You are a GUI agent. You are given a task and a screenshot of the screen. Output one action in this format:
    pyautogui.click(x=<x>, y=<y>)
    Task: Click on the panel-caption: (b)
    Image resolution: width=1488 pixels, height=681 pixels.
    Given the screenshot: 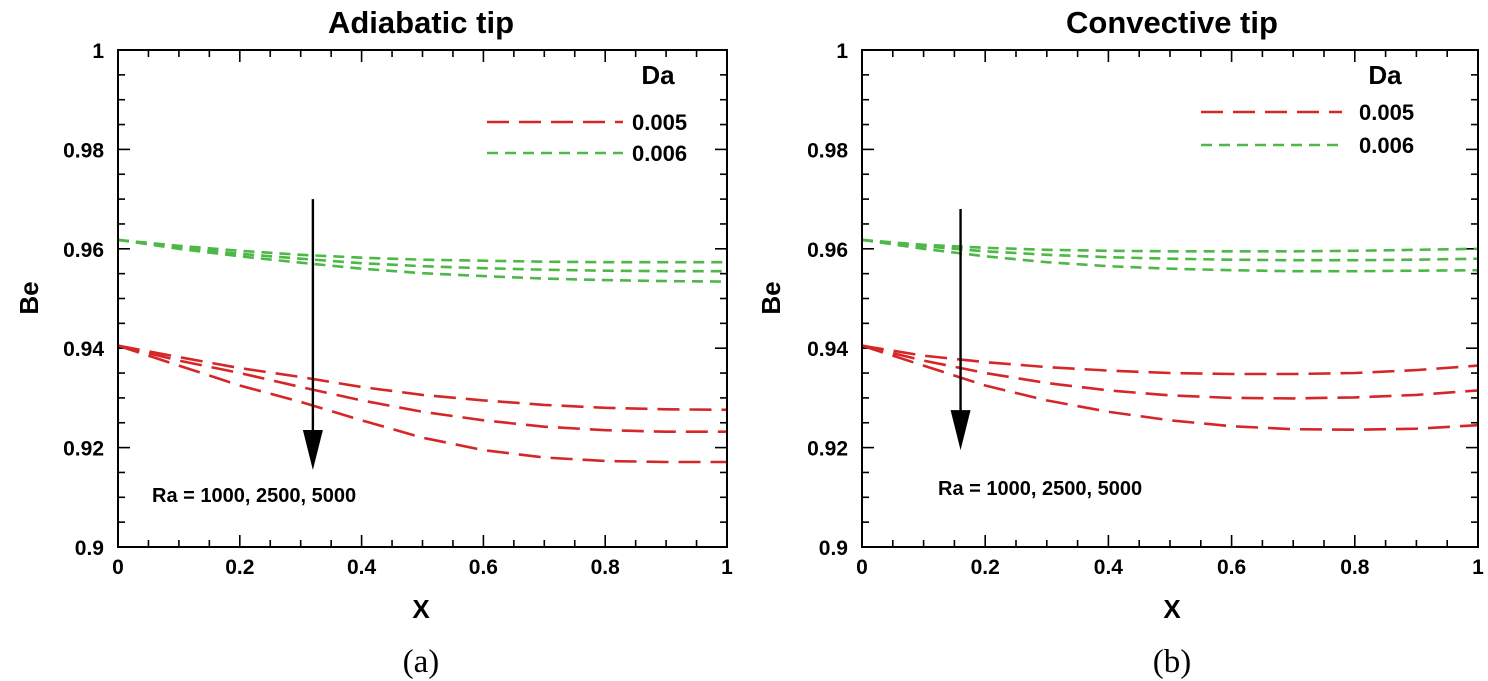 What is the action you would take?
    pyautogui.click(x=1172, y=662)
    